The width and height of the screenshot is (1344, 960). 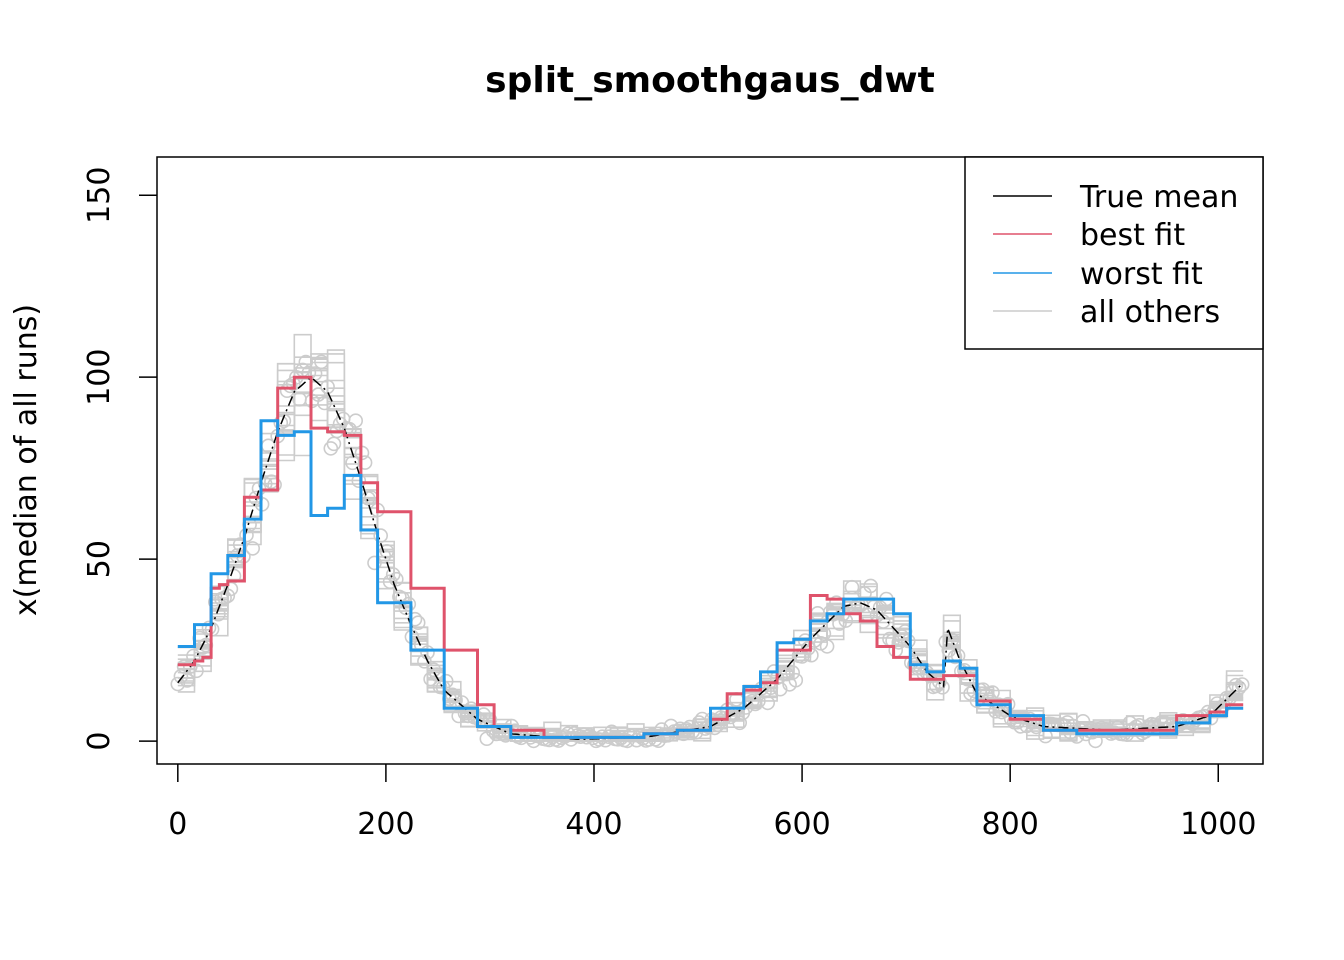 I want to click on x-tick-label: 400, so click(x=593, y=824).